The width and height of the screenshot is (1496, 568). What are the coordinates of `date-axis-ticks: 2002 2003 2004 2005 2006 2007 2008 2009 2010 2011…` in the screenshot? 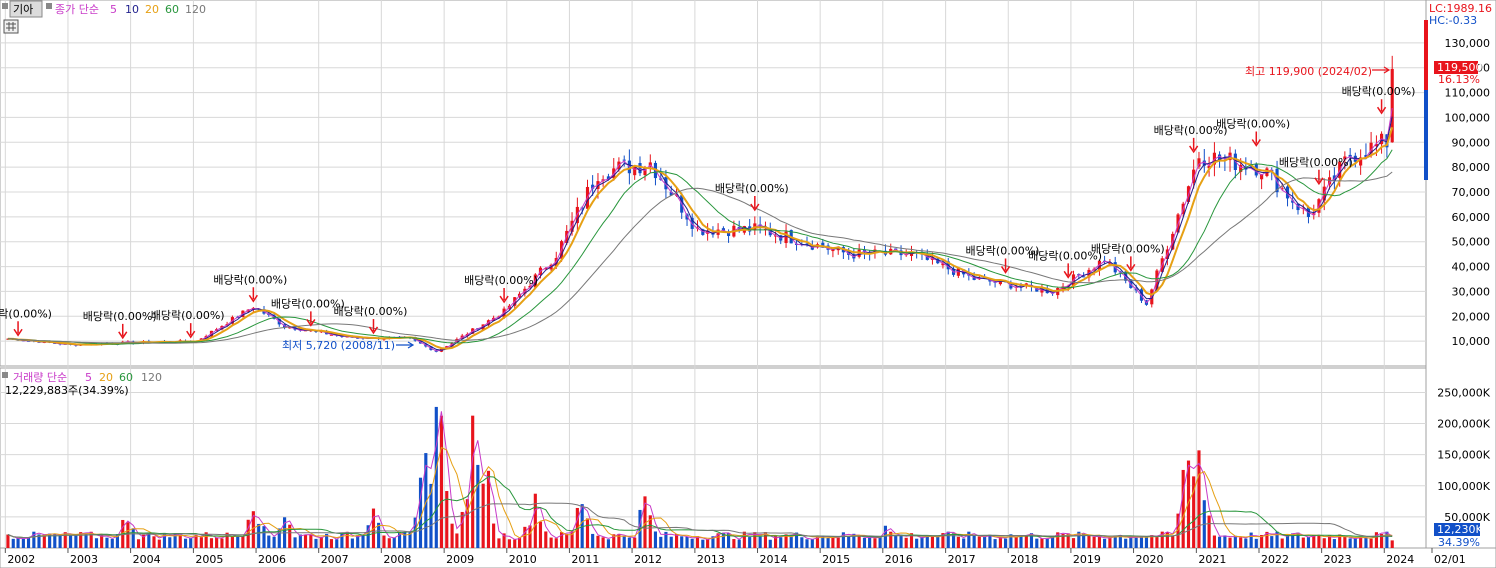 It's located at (735, 557).